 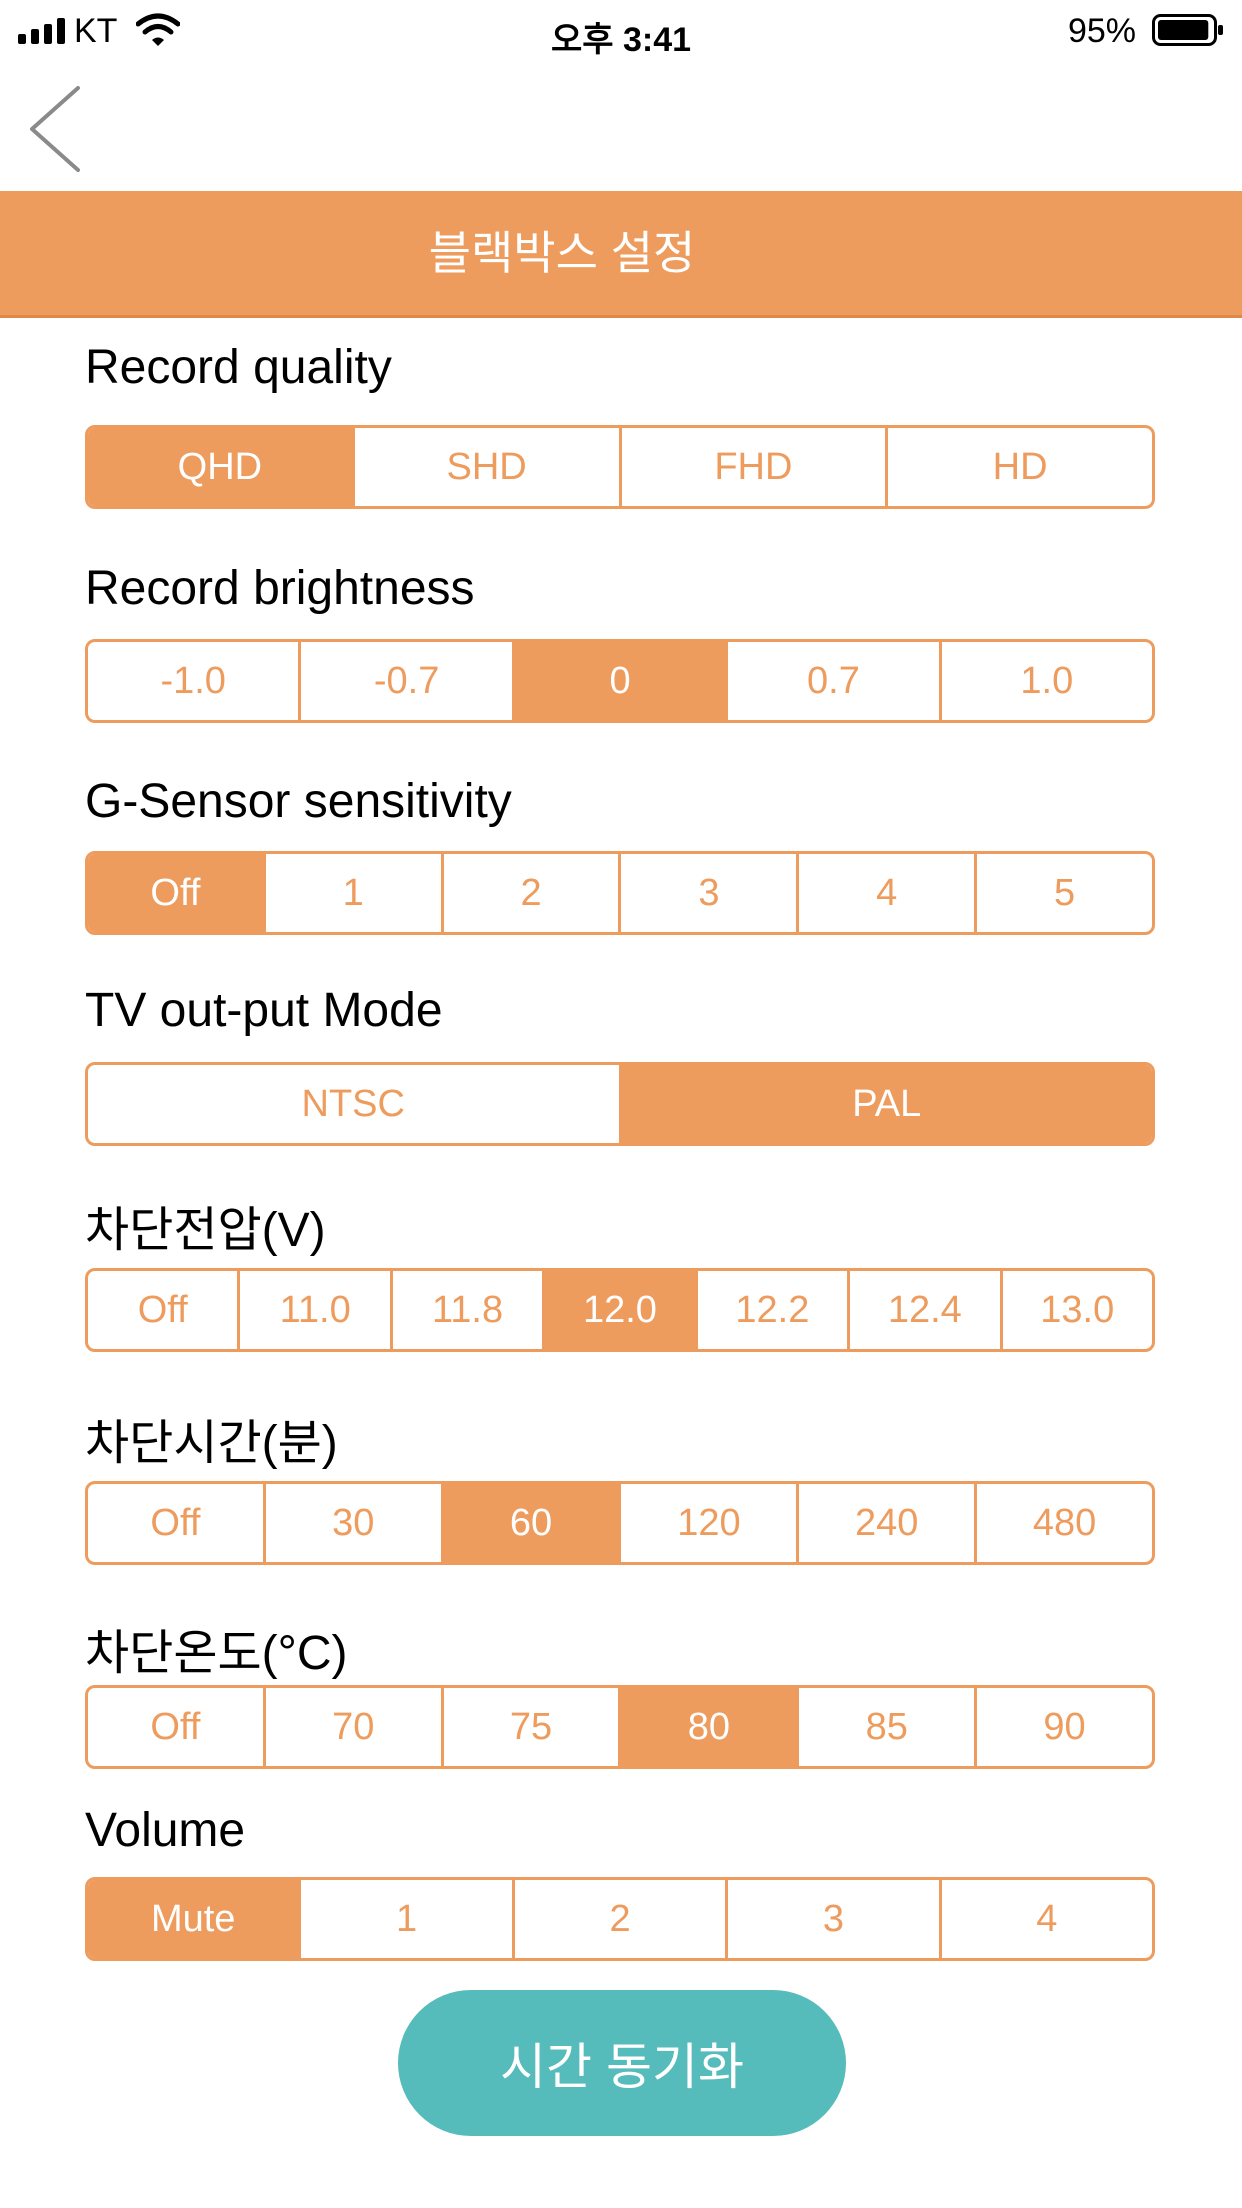 What do you see at coordinates (238, 367) in the screenshot?
I see `record-quality-label: Record quality` at bounding box center [238, 367].